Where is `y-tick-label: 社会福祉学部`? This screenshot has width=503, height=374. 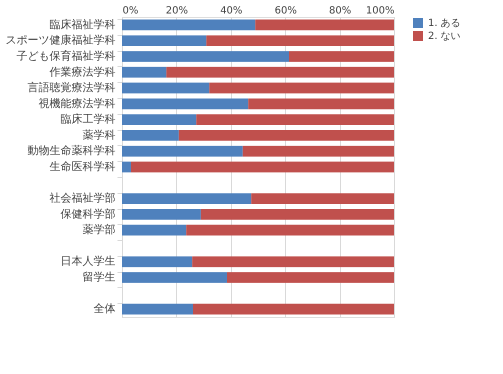
y-tick-label: 社会福祉学部 is located at coordinates (83, 198).